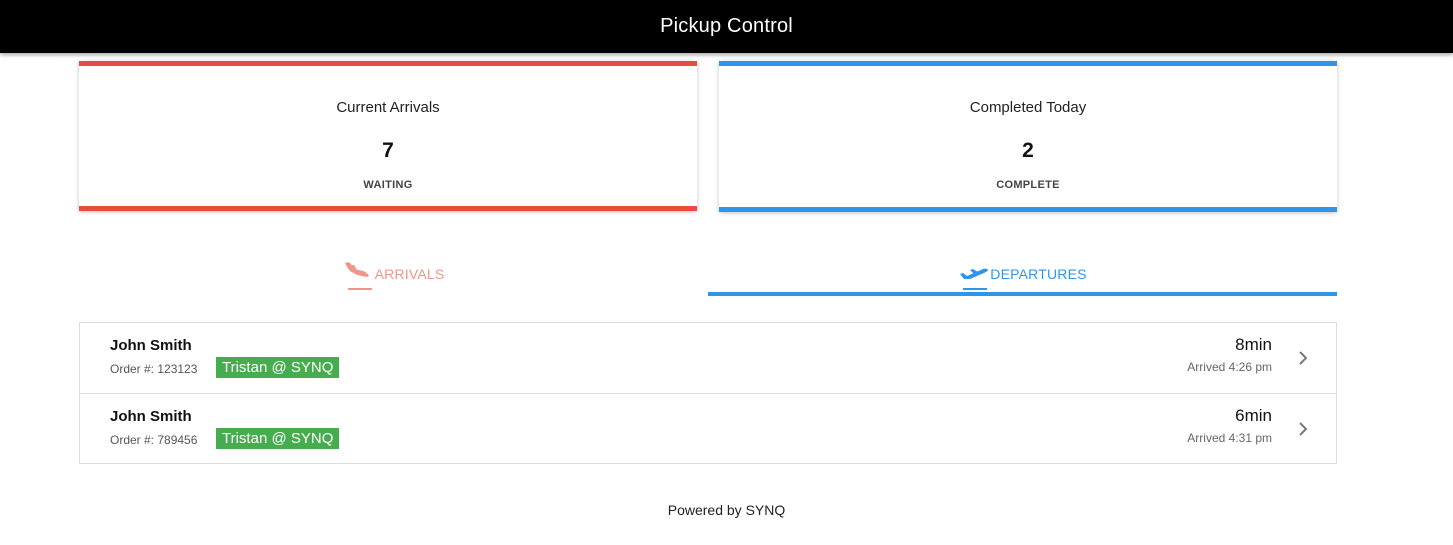 The image size is (1453, 545). Describe the element at coordinates (974, 276) in the screenshot. I see `plane-takeoff-icon` at that location.